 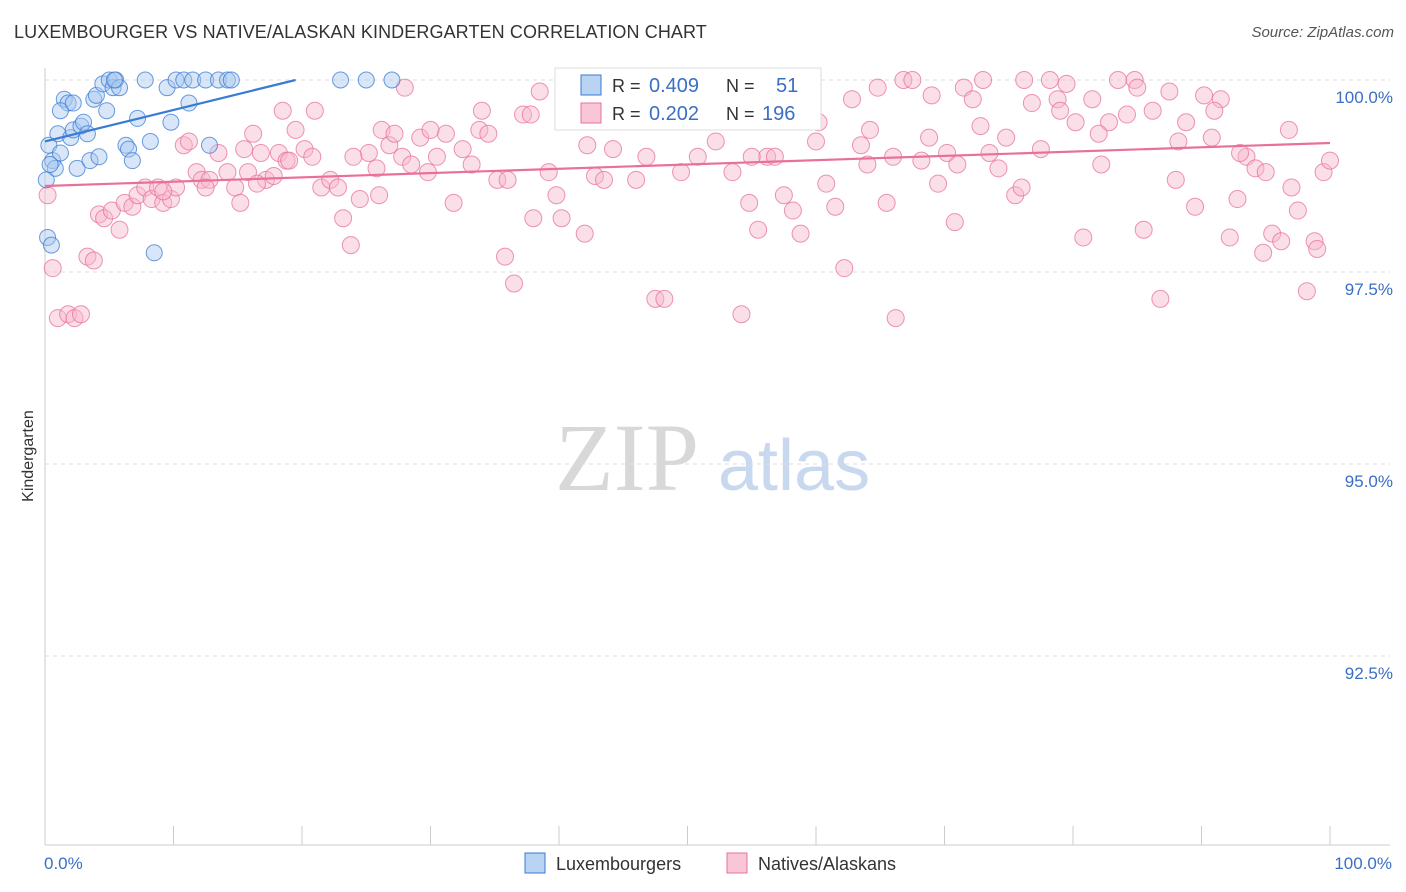 I want to click on y-tick-labels: 100.0% 97.5% 95.0% 92.5%, so click(x=1364, y=385).